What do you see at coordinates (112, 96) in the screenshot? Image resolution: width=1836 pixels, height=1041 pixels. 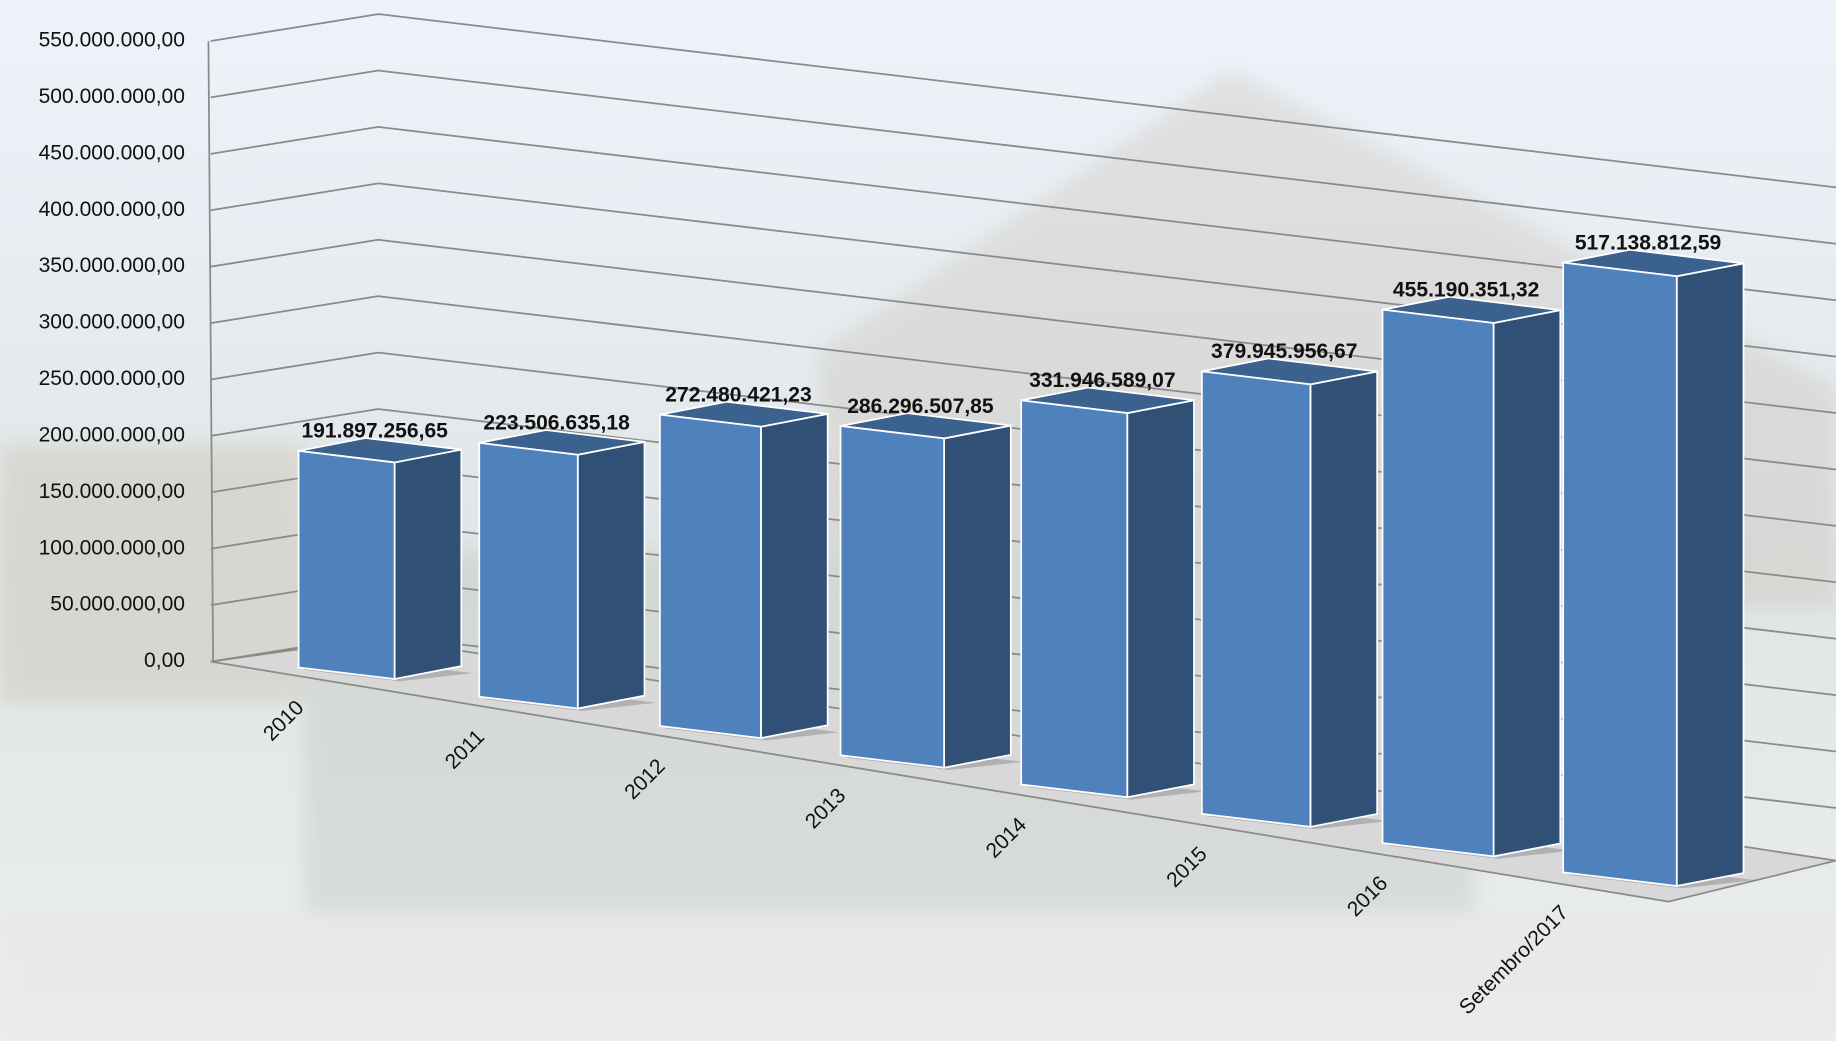 I see `y-tick-label: 500.000.000,00` at bounding box center [112, 96].